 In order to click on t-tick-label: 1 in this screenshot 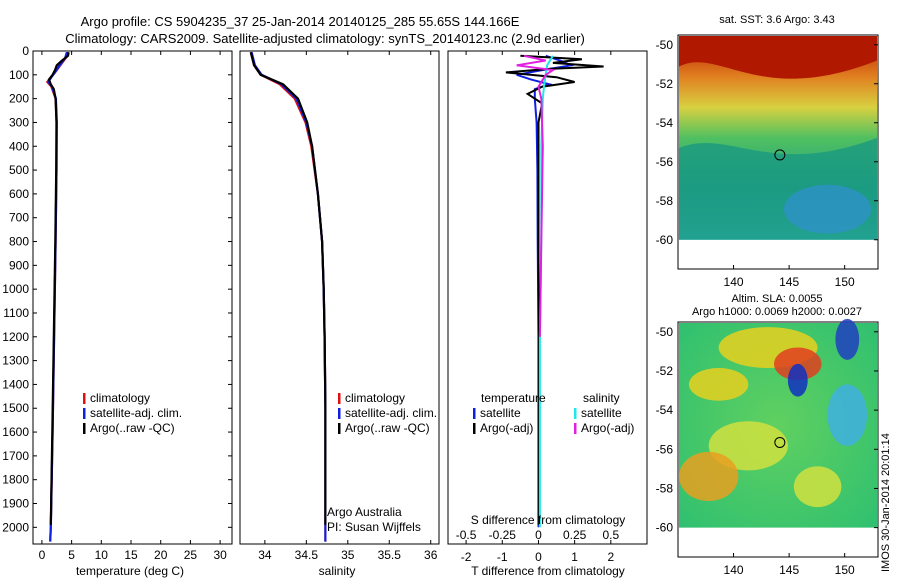, I will do `click(574, 557)`.